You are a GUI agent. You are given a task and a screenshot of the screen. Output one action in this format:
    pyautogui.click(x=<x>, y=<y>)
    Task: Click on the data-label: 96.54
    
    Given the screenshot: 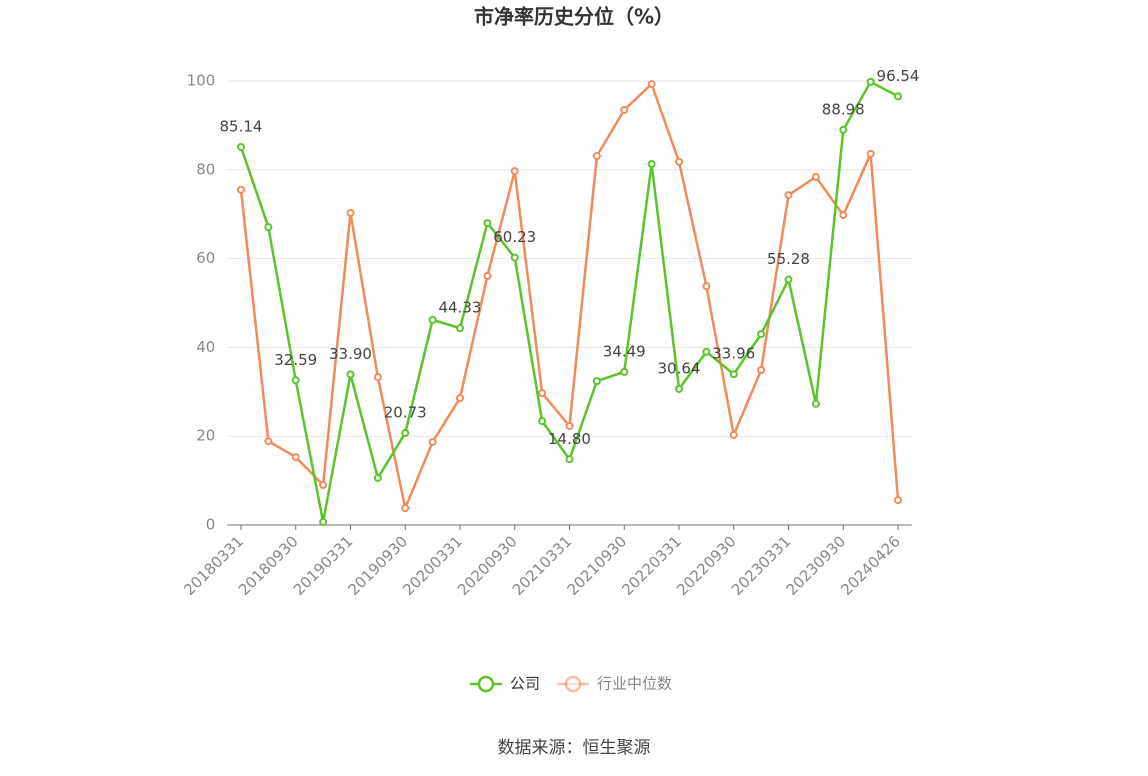 What is the action you would take?
    pyautogui.click(x=898, y=76)
    